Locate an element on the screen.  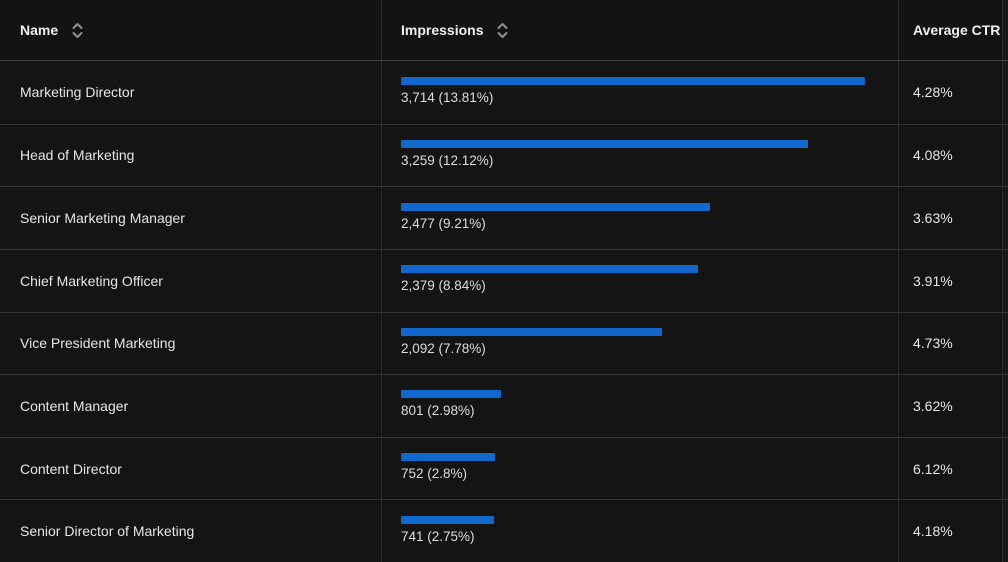
impressions-value: 741 (2.75%) is located at coordinates (438, 536).